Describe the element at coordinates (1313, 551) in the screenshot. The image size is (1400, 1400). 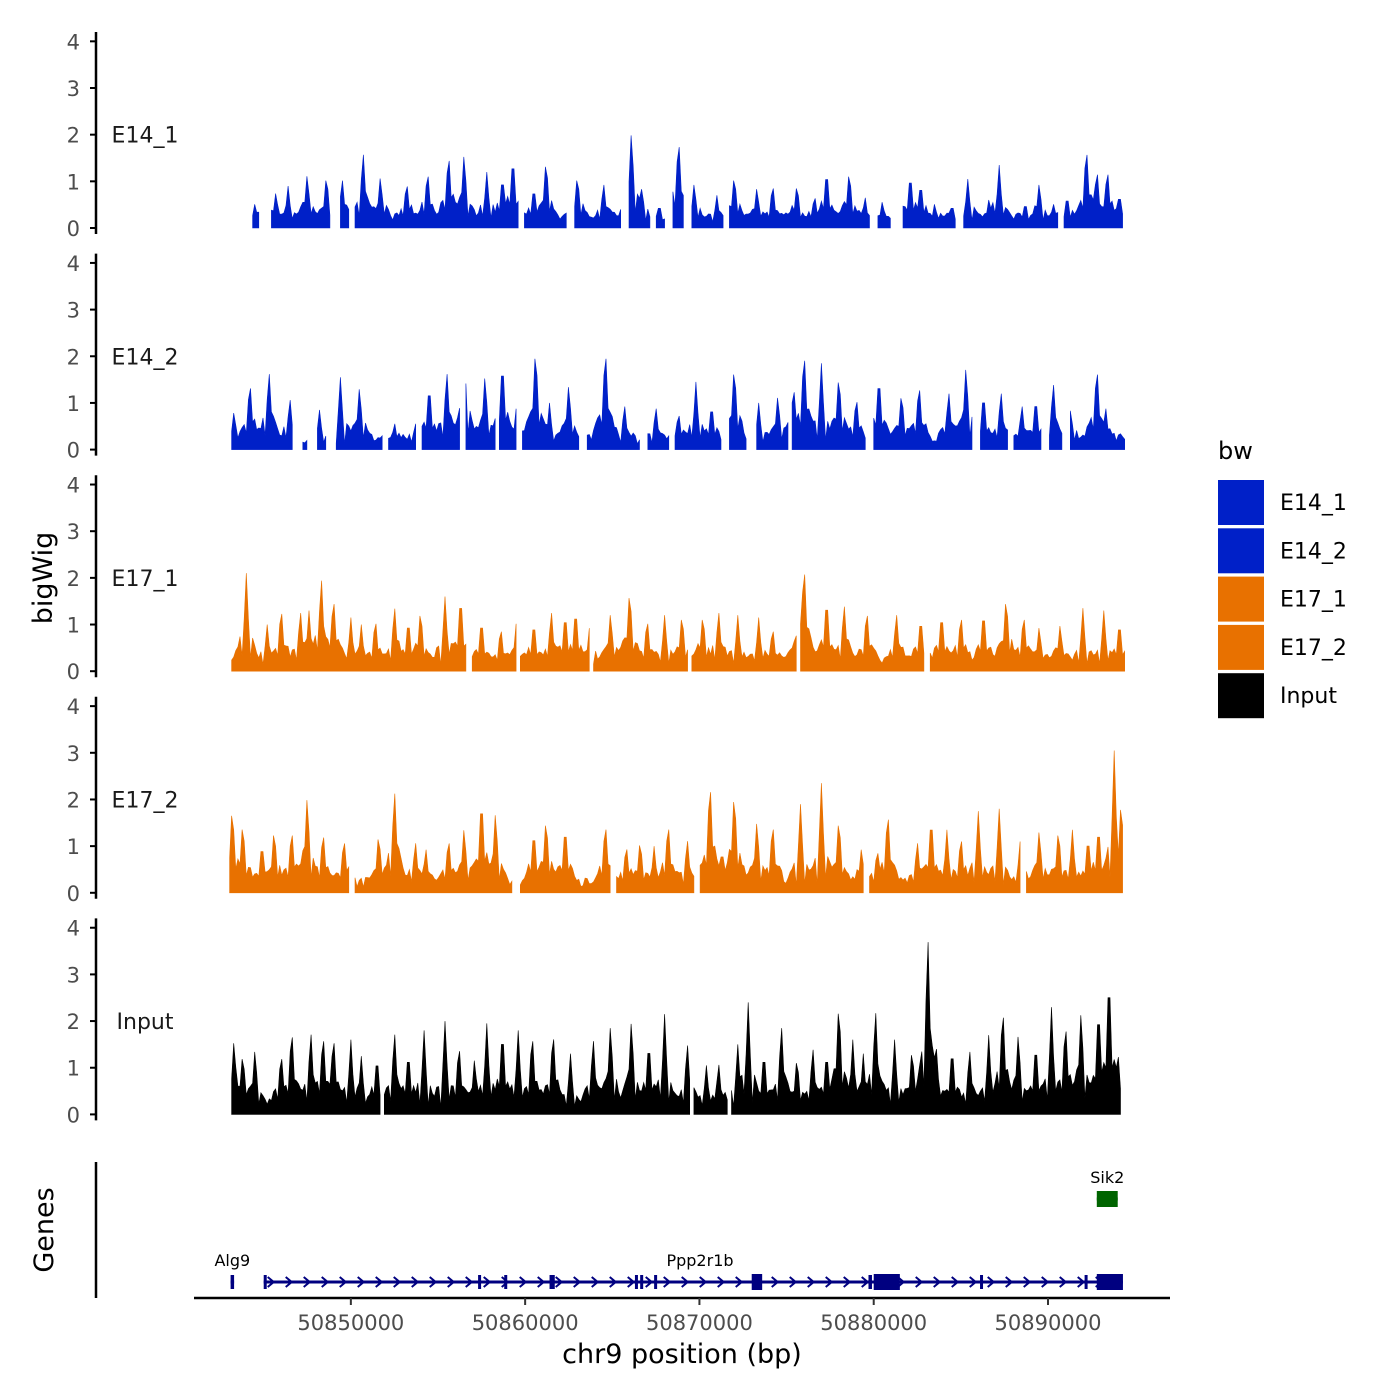
I see `legend-label: E14_2` at that location.